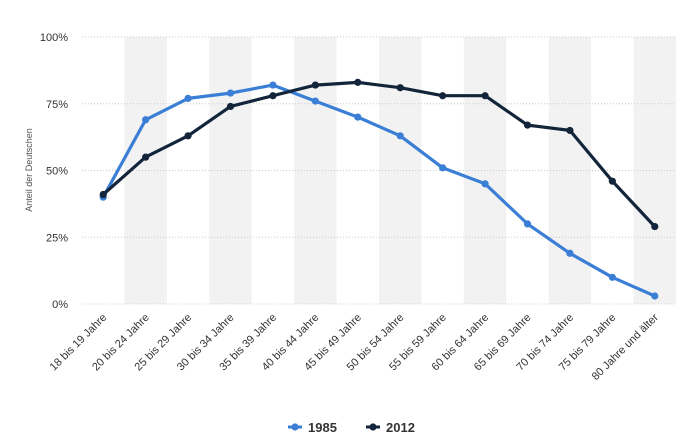  I want to click on legend-label: 1985, so click(322, 427).